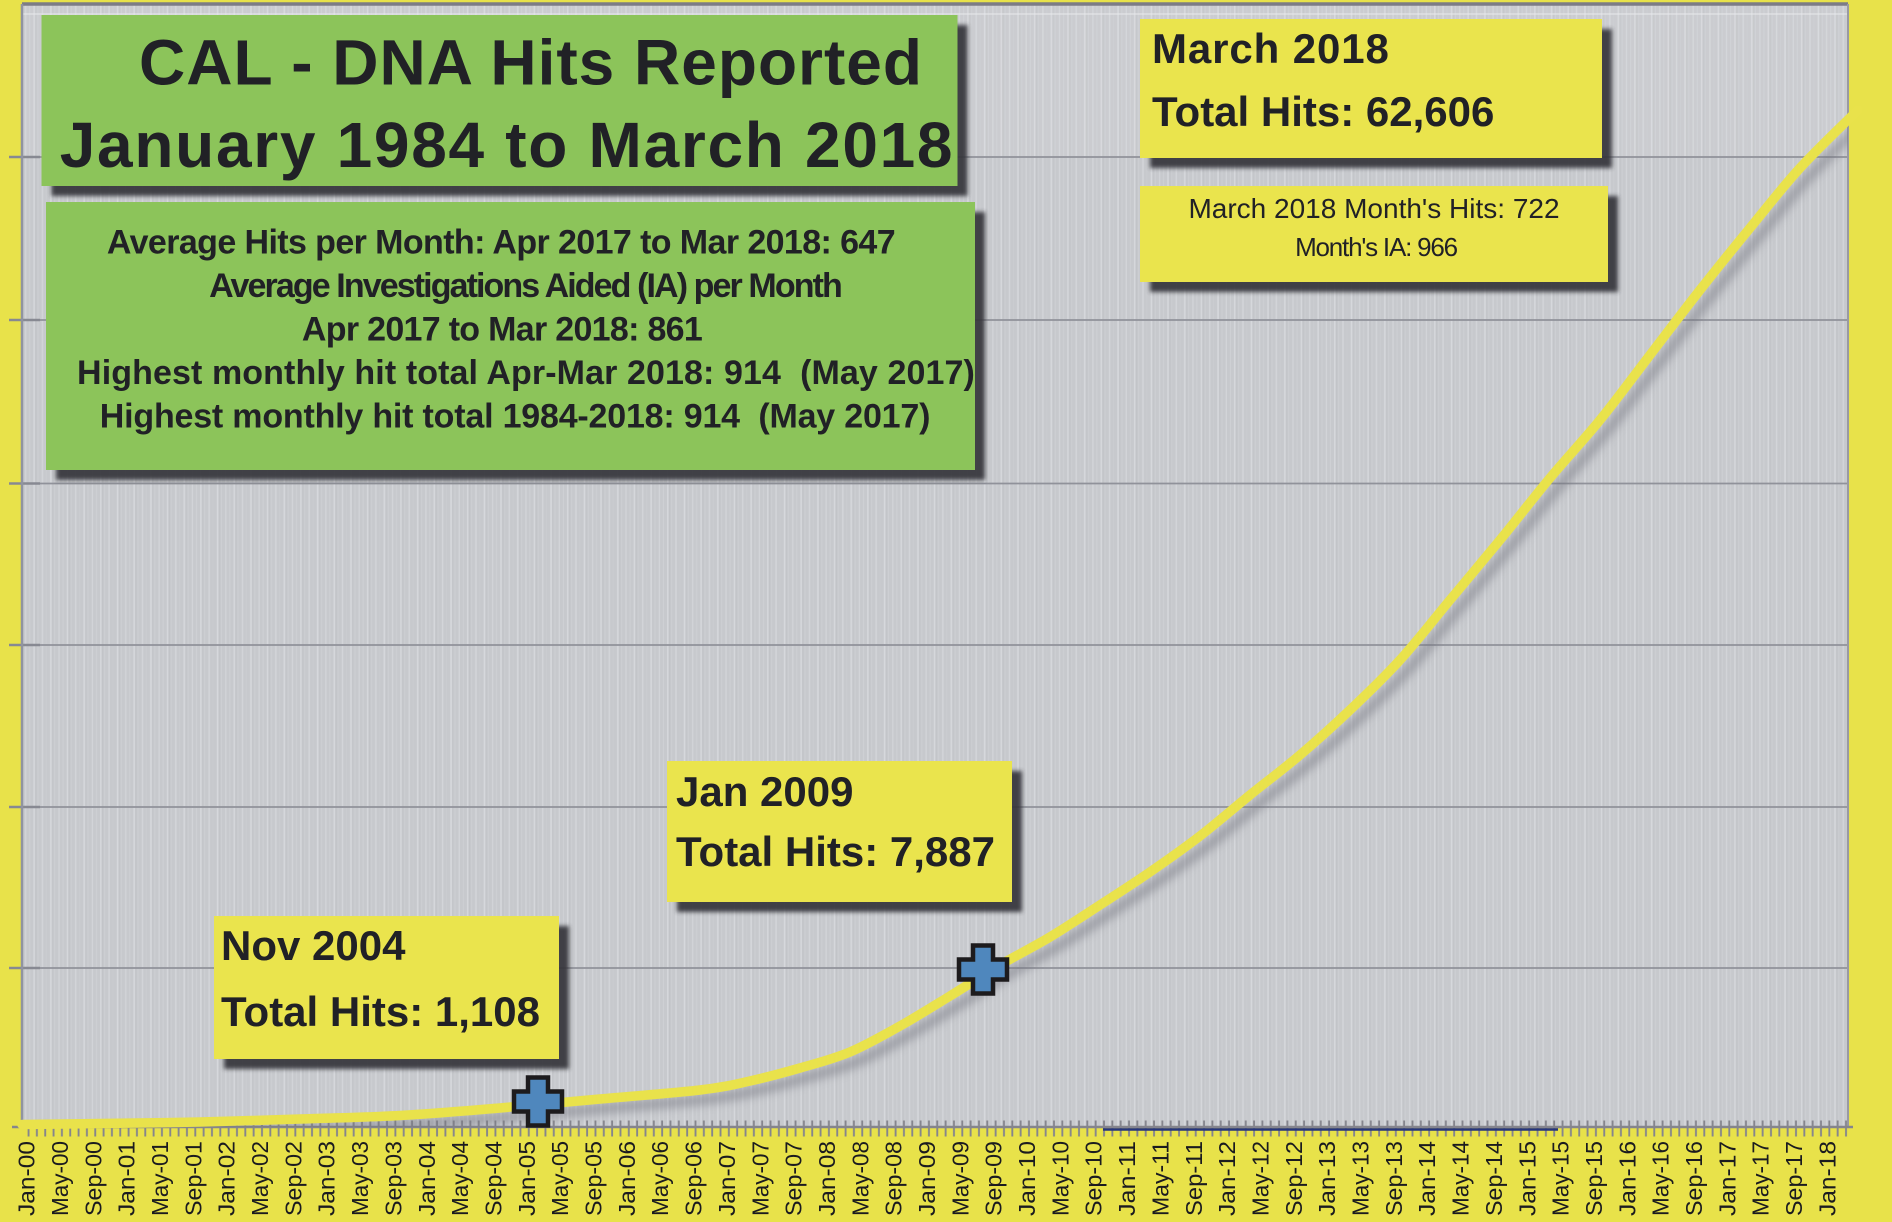 Image resolution: width=1892 pixels, height=1222 pixels. What do you see at coordinates (460, 1178) in the screenshot?
I see `svg-text: May-04` at bounding box center [460, 1178].